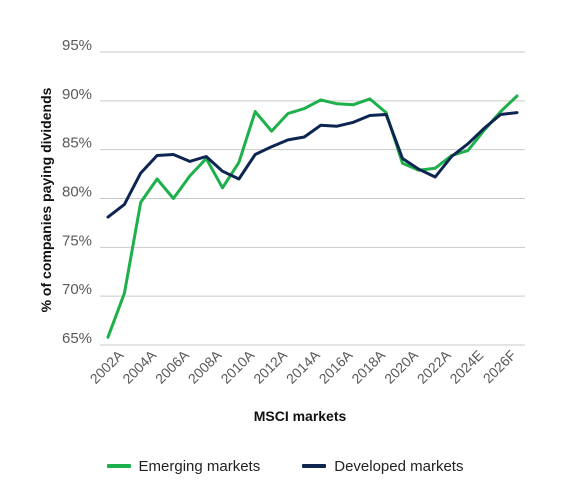 The image size is (570, 498). What do you see at coordinates (270, 366) in the screenshot?
I see `x-tick-label: 2012A` at bounding box center [270, 366].